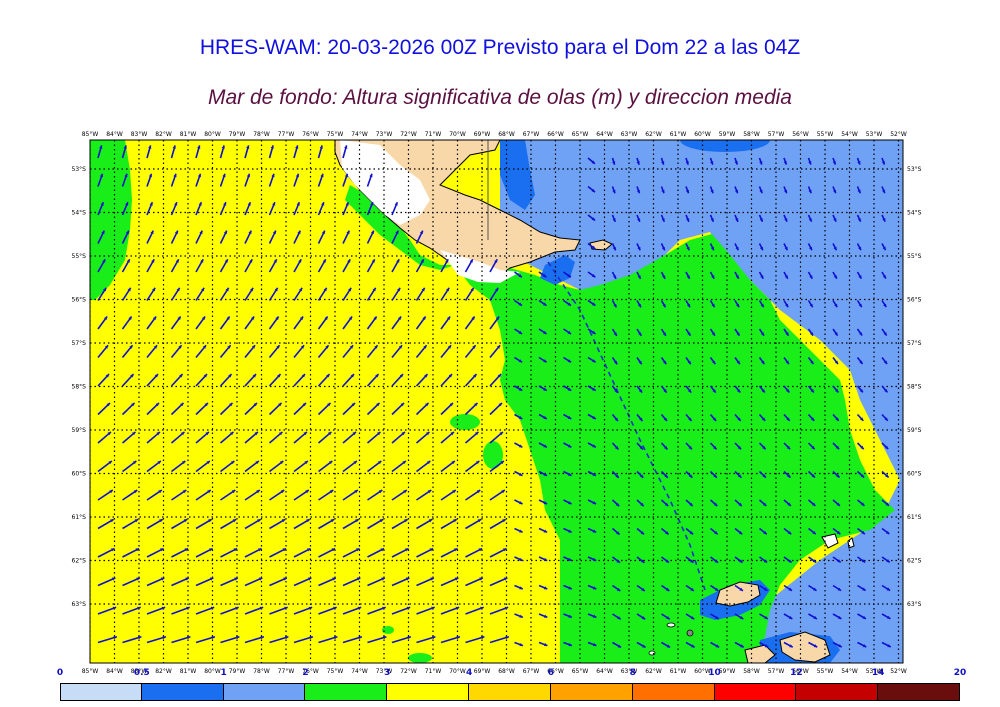 This screenshot has height=707, width=1000. I want to click on longitude-label: 77°W, so click(286, 671).